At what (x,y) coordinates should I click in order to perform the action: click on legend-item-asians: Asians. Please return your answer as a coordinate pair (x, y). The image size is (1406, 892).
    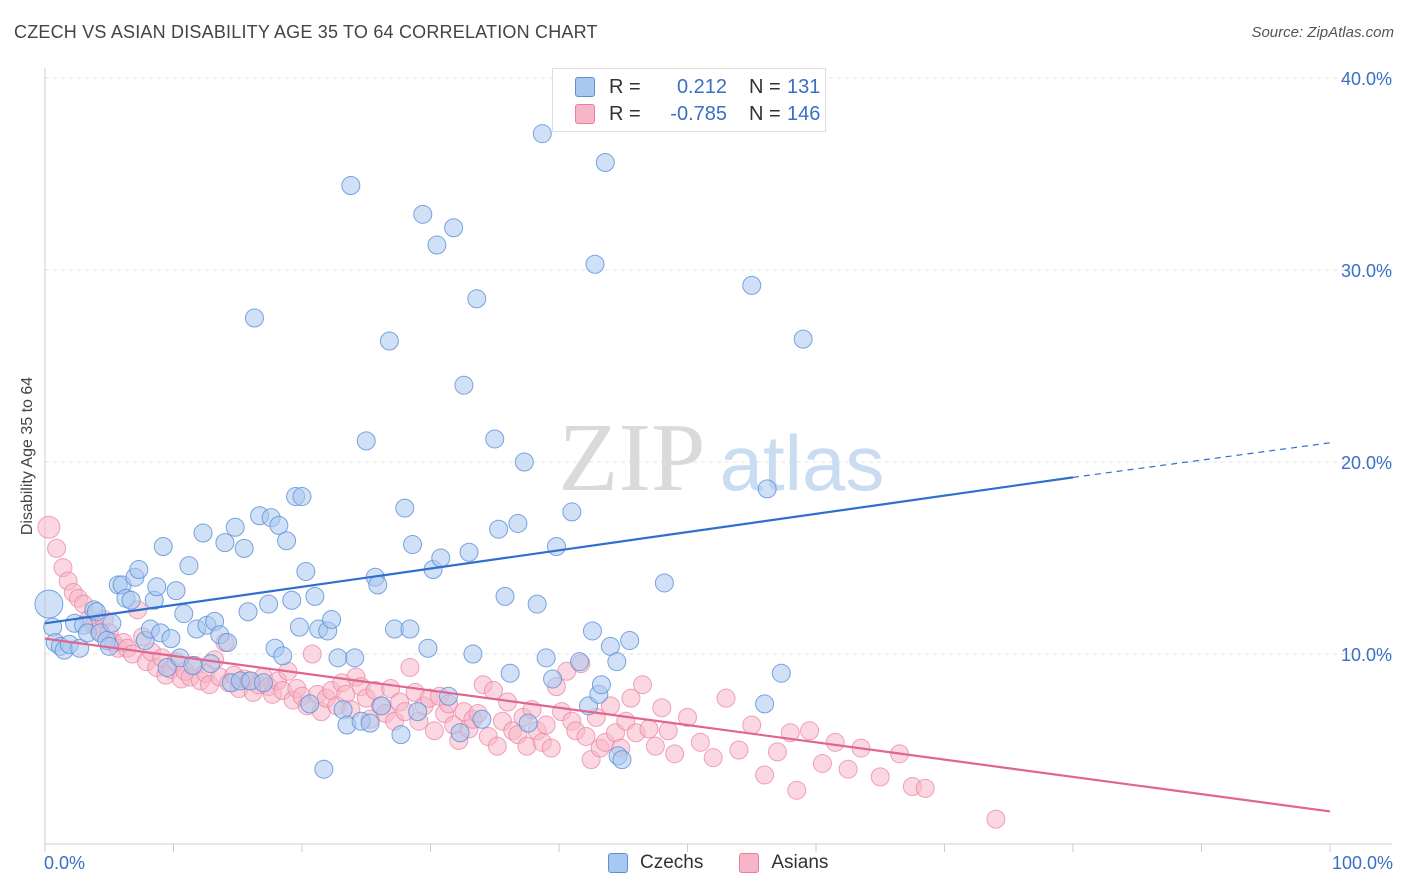
    Looking at the image, I should click on (783, 863).